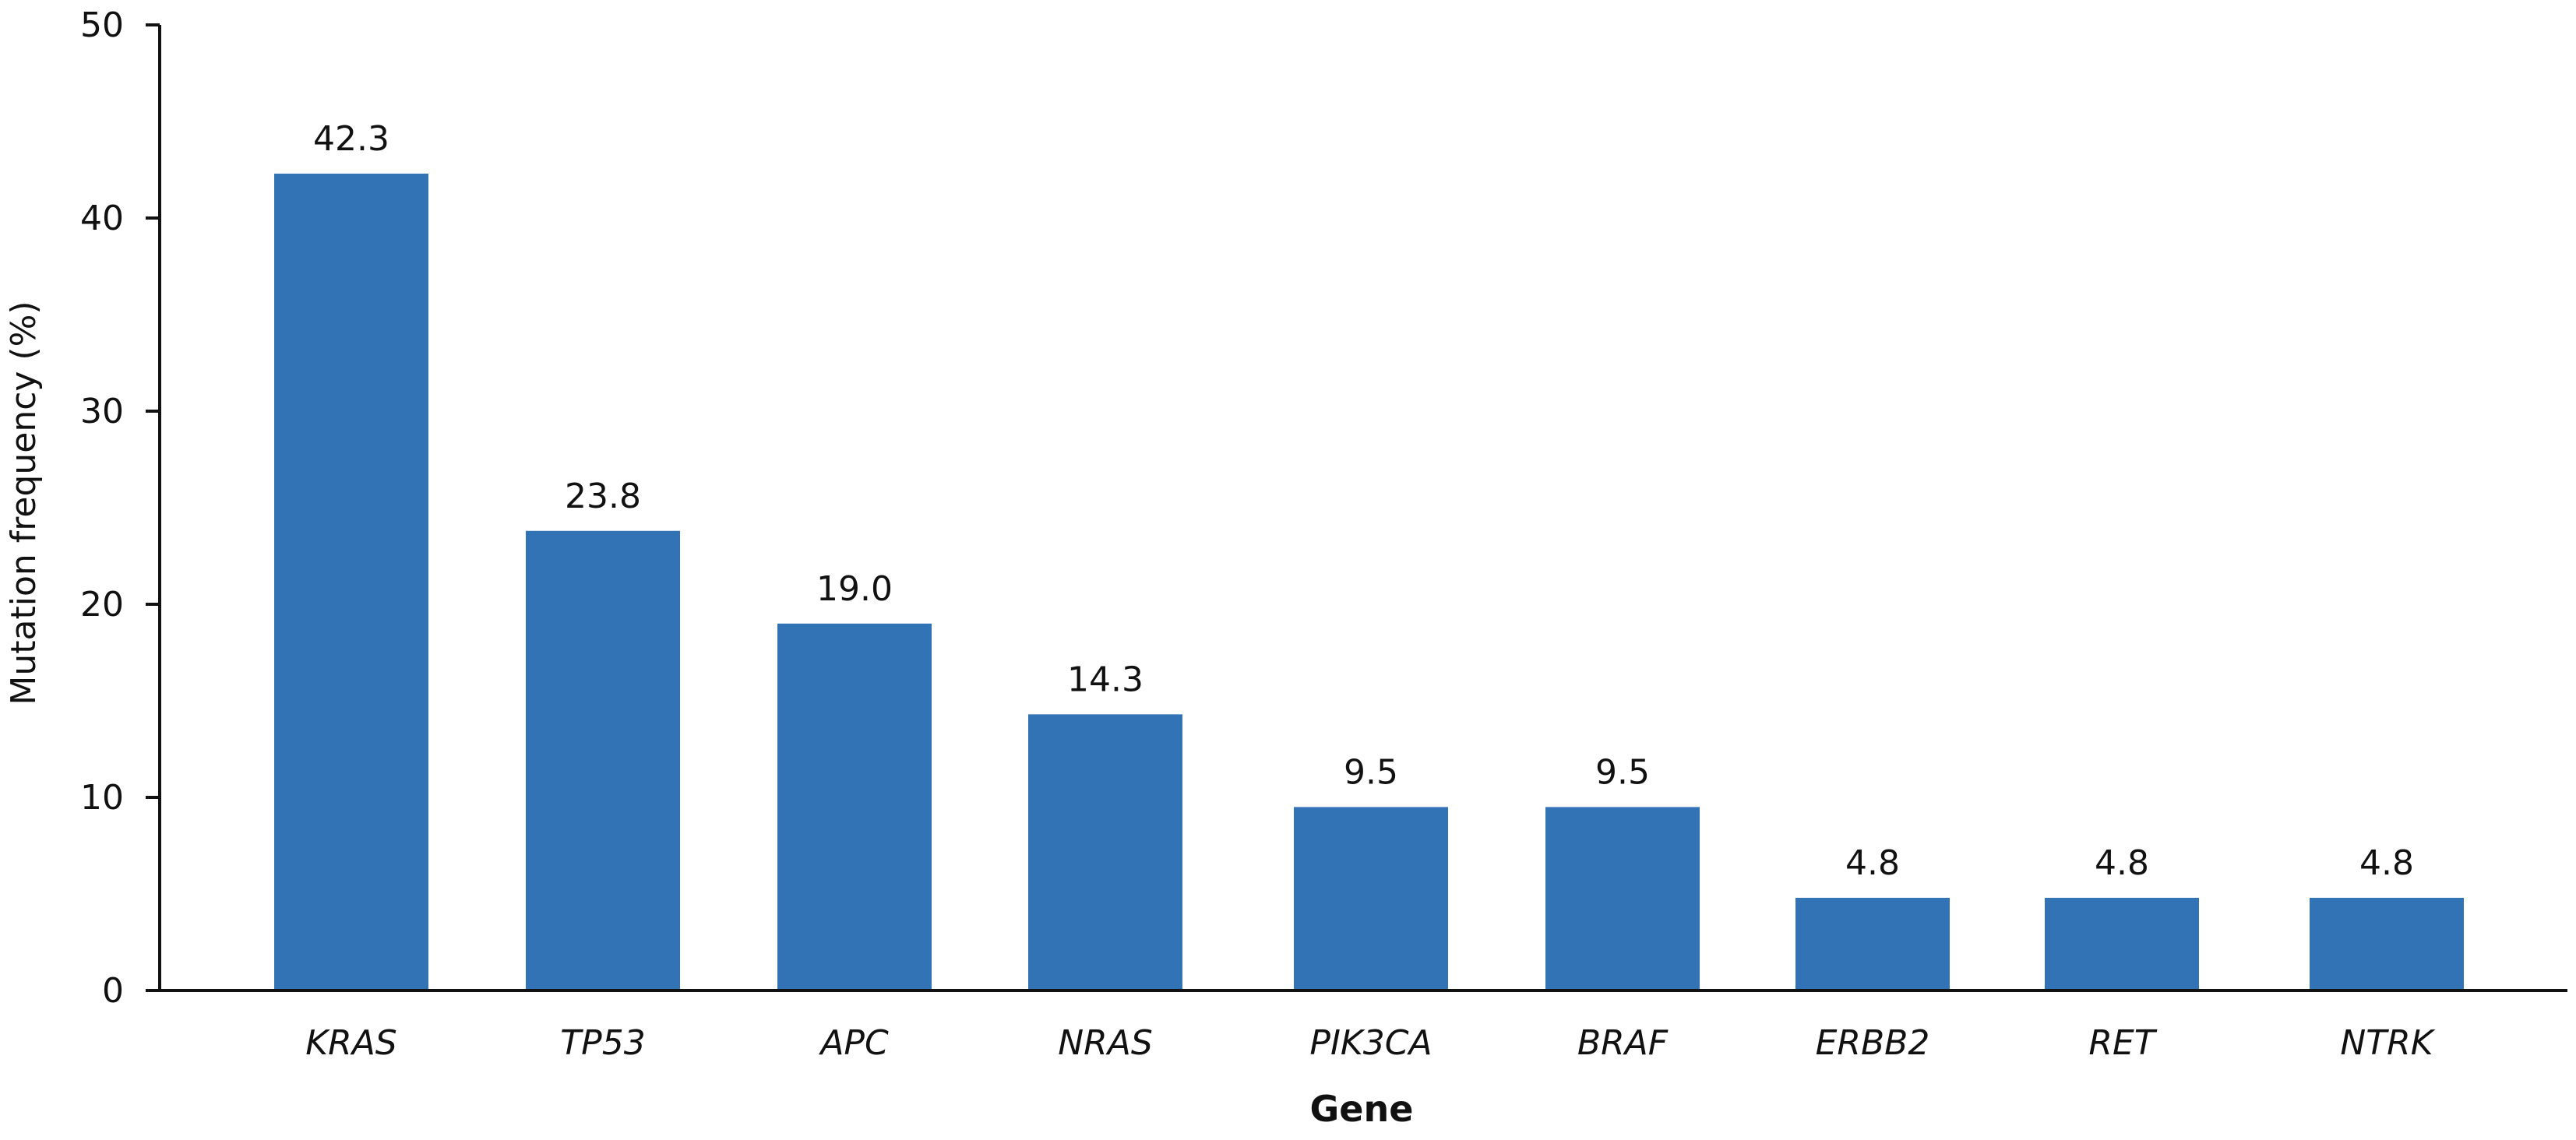  Describe the element at coordinates (1105, 1043) in the screenshot. I see `x-tick-label-nras: NRAS` at that location.